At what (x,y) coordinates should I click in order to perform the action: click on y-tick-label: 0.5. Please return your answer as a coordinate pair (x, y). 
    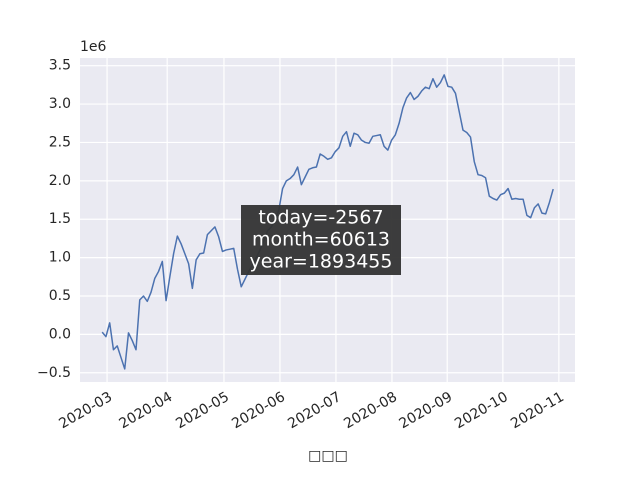
    Looking at the image, I should click on (60, 296).